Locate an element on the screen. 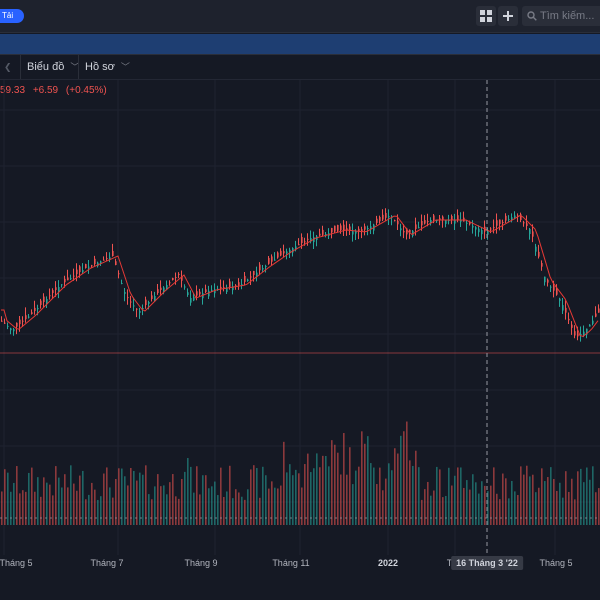 Image resolution: width=600 pixels, height=600 pixels. toggle-switch: Tải is located at coordinates (12, 16).